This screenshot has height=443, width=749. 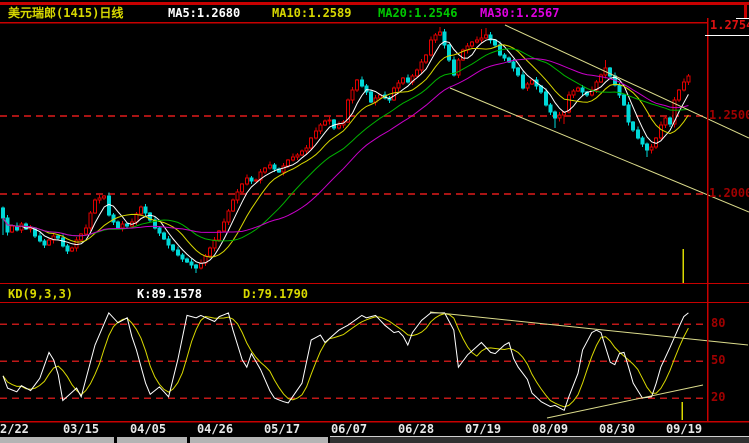 I want to click on date-label: 08/30, so click(x=617, y=429).